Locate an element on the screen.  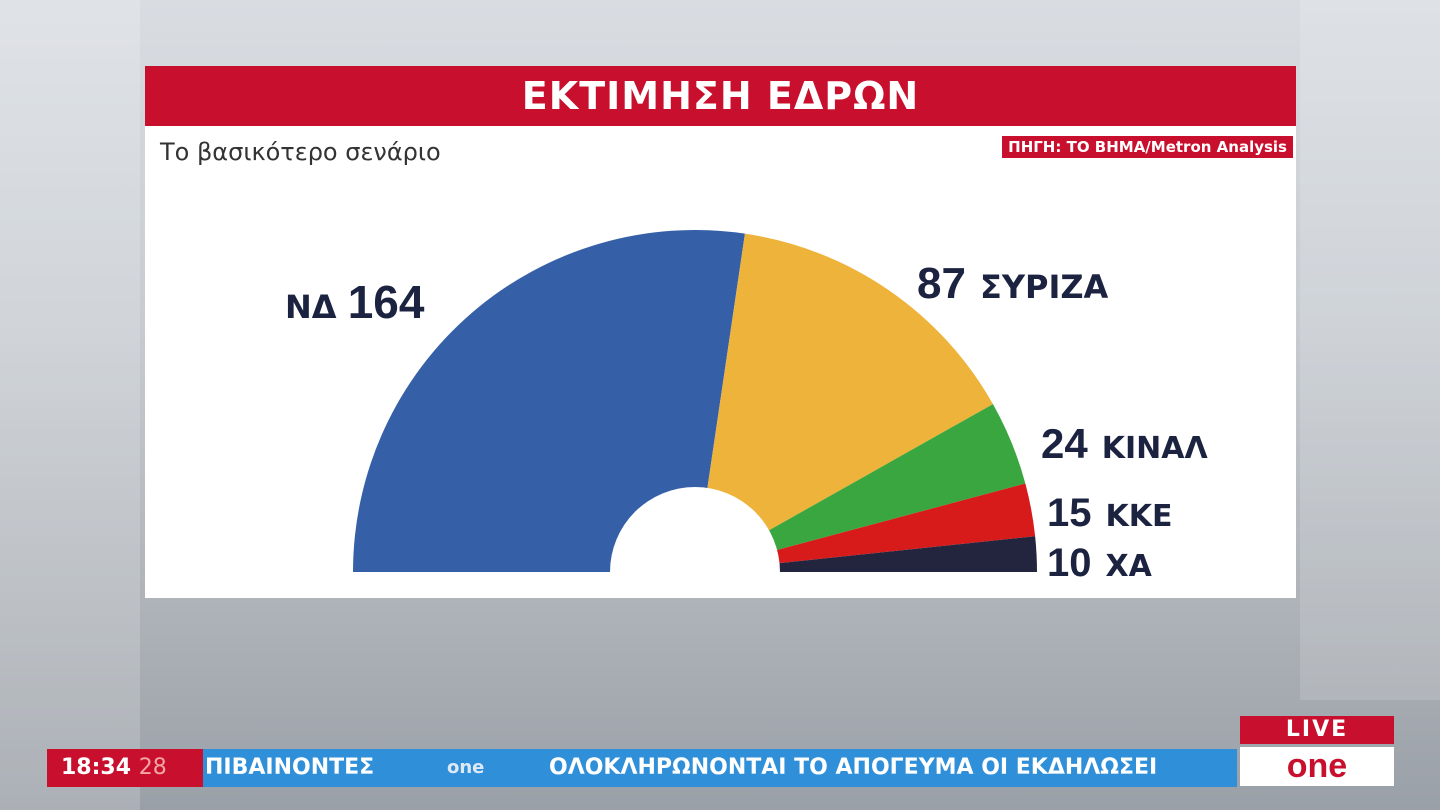
slice-label-1: ΝΔ 164 is located at coordinates (355, 302).